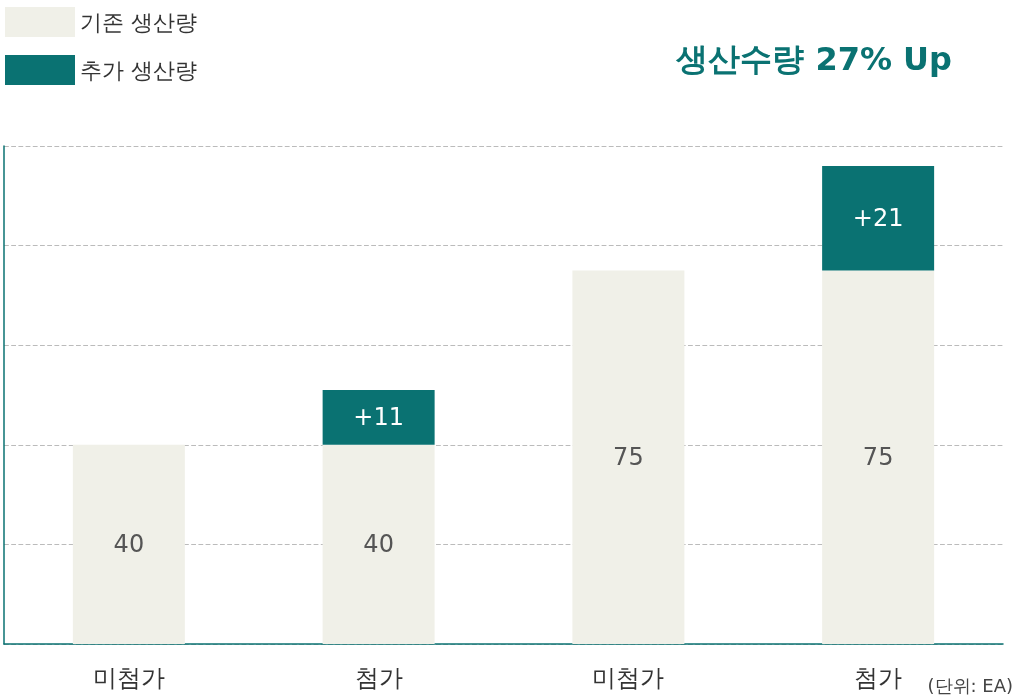 This screenshot has height=700, width=1023. What do you see at coordinates (138, 22) in the screenshot?
I see `legend-label: 기존 생산량` at bounding box center [138, 22].